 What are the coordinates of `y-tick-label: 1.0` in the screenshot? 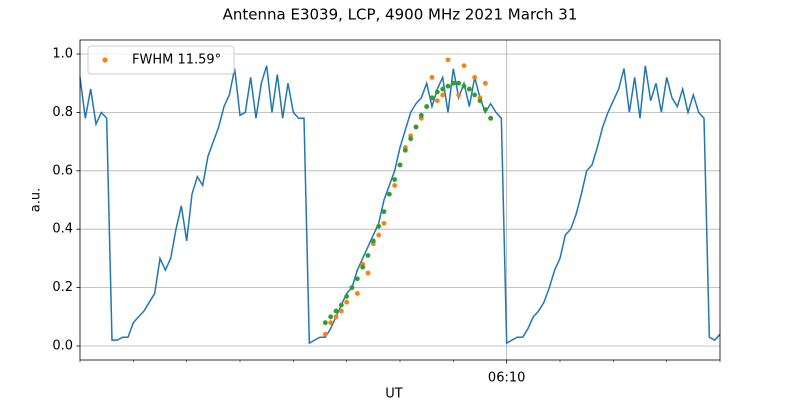 It's located at (62, 54).